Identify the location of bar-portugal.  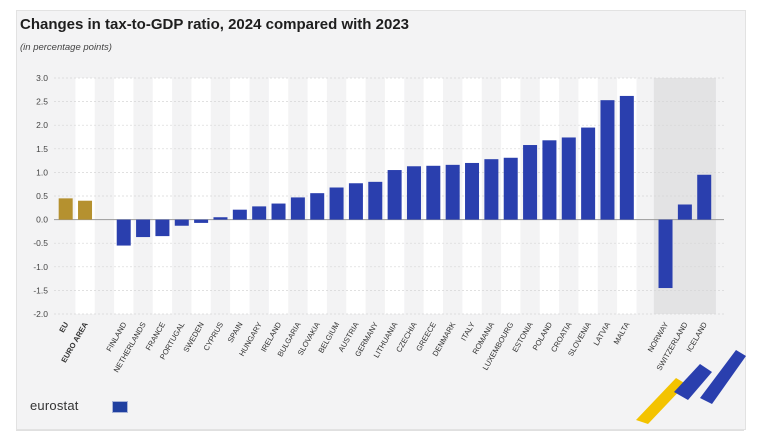
(181, 222).